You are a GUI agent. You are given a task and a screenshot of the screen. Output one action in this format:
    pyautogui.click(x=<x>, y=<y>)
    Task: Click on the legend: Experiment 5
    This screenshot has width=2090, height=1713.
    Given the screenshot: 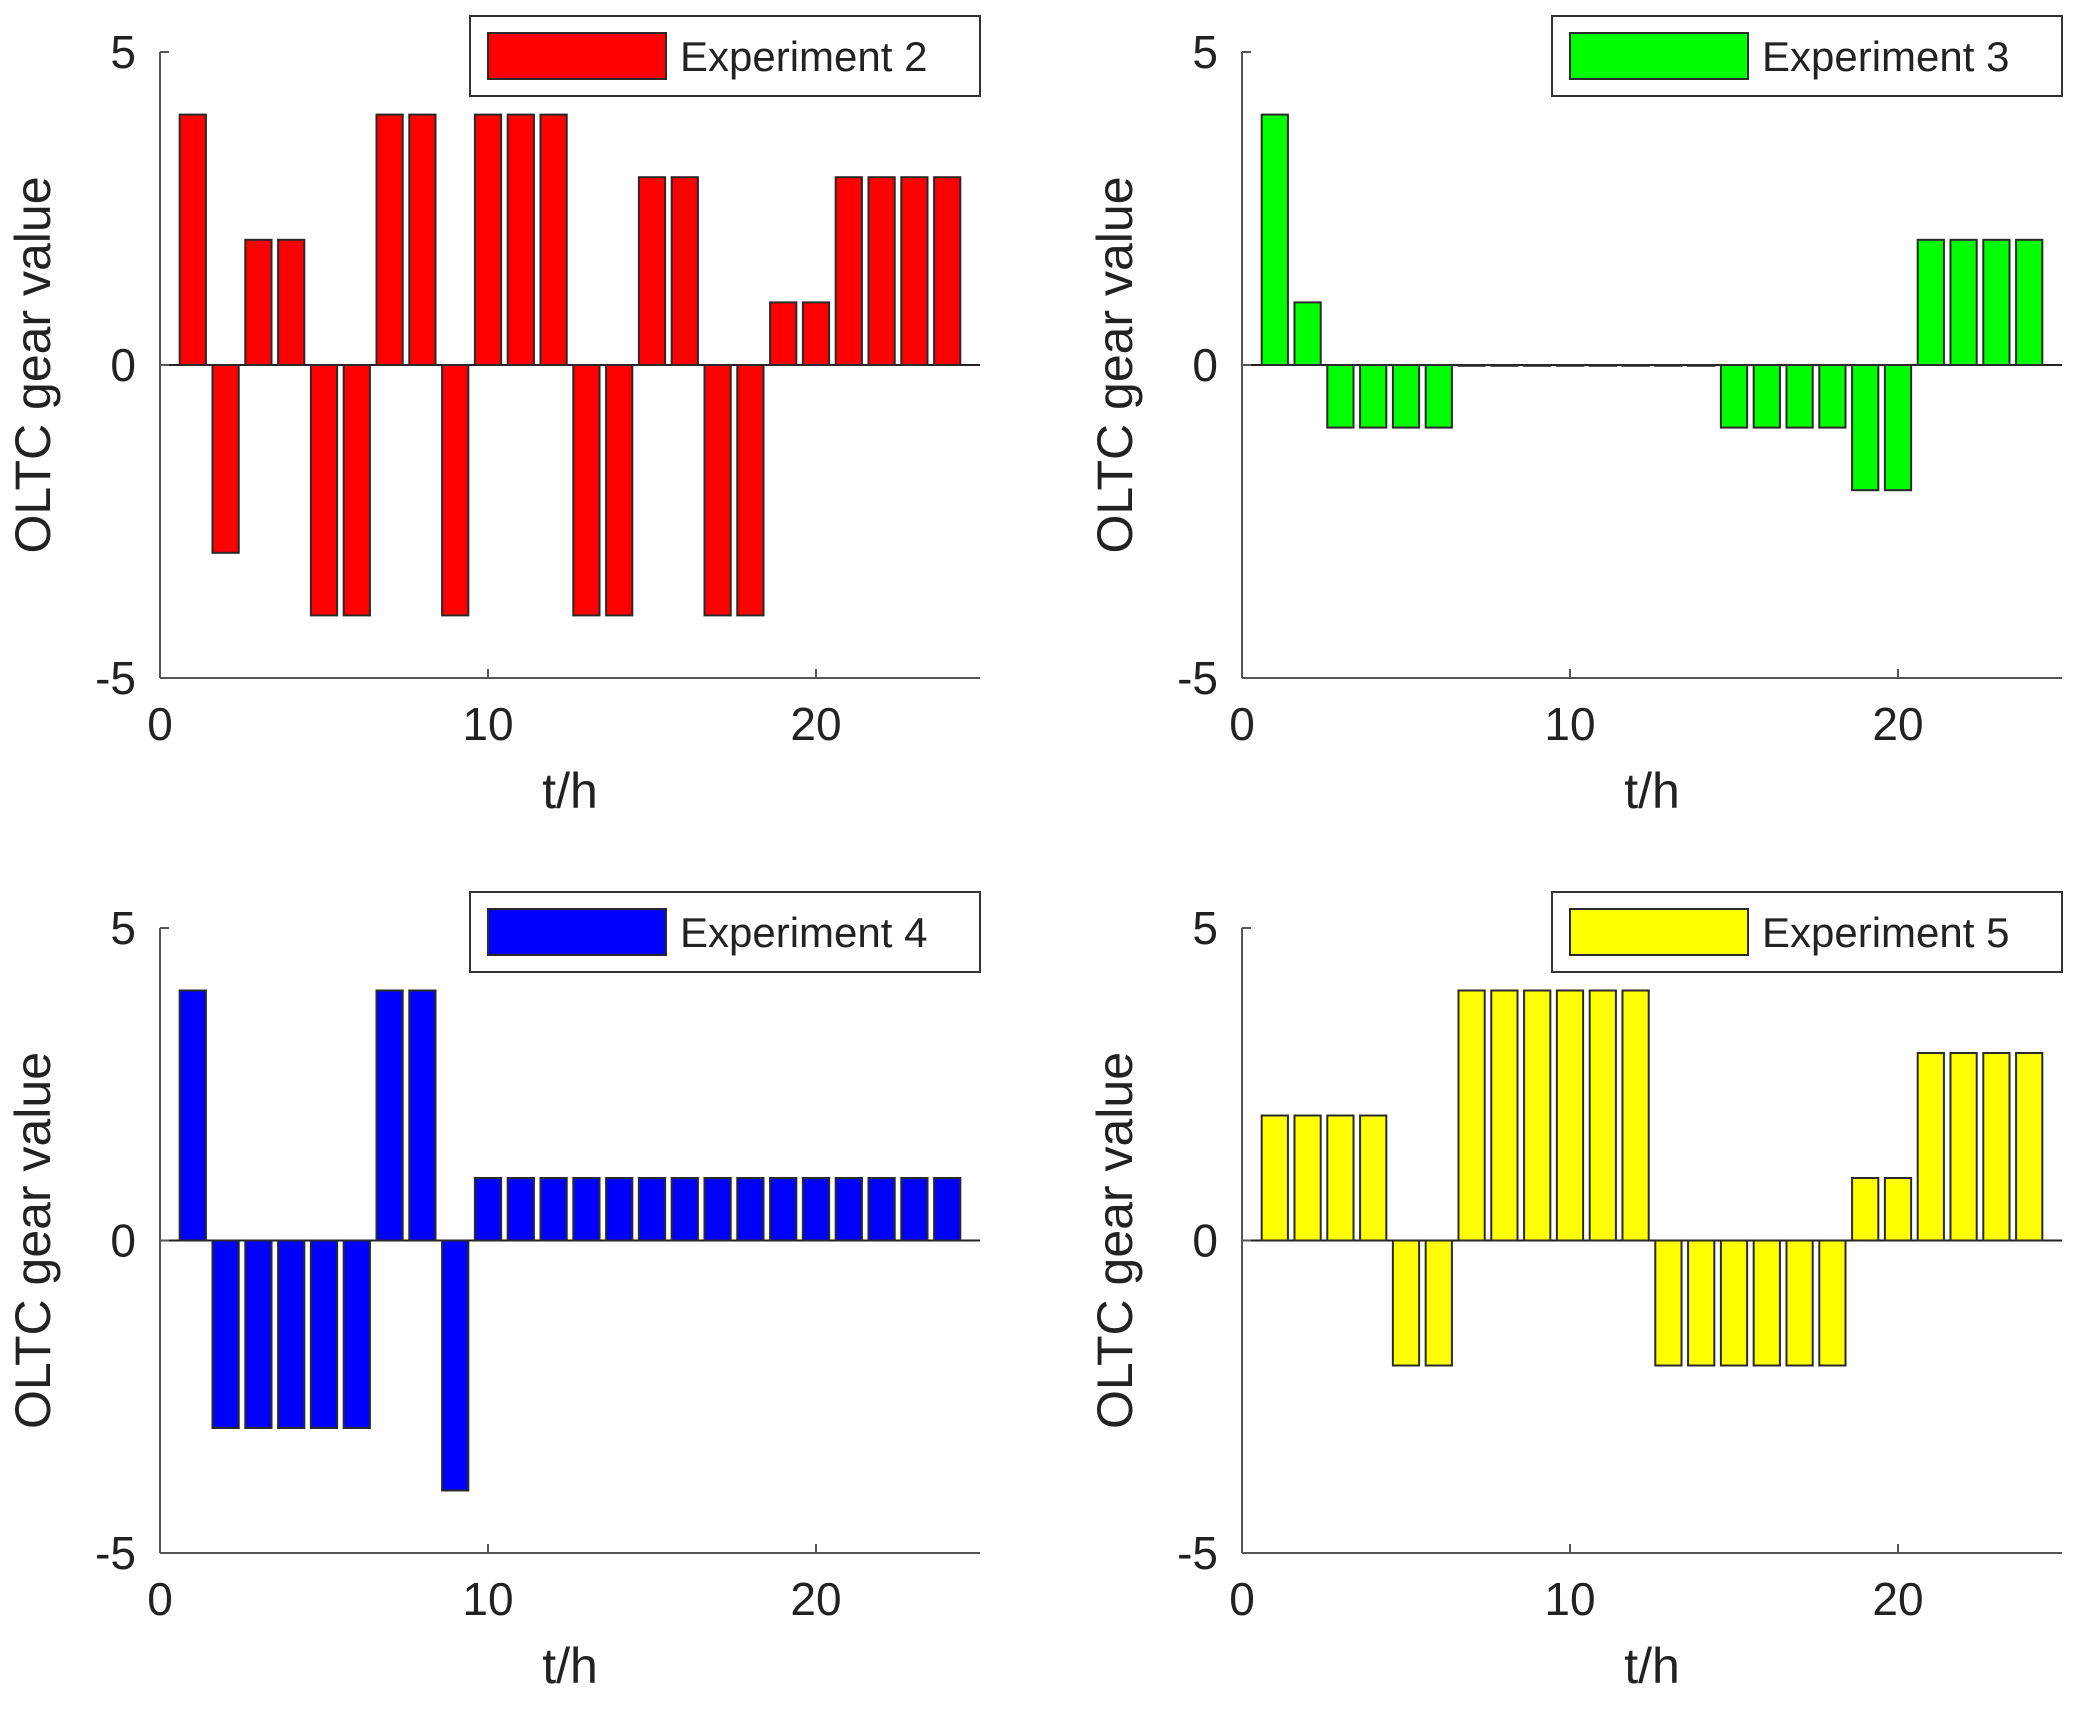 What is the action you would take?
    pyautogui.click(x=1807, y=932)
    